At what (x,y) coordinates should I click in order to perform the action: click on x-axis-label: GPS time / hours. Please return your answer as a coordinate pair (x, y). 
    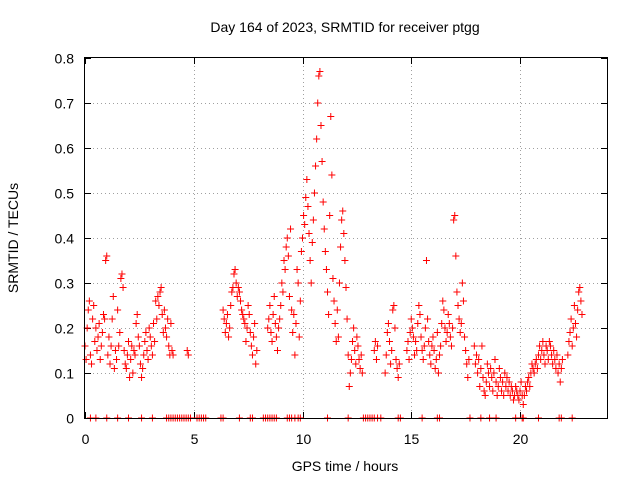
    Looking at the image, I should click on (345, 466).